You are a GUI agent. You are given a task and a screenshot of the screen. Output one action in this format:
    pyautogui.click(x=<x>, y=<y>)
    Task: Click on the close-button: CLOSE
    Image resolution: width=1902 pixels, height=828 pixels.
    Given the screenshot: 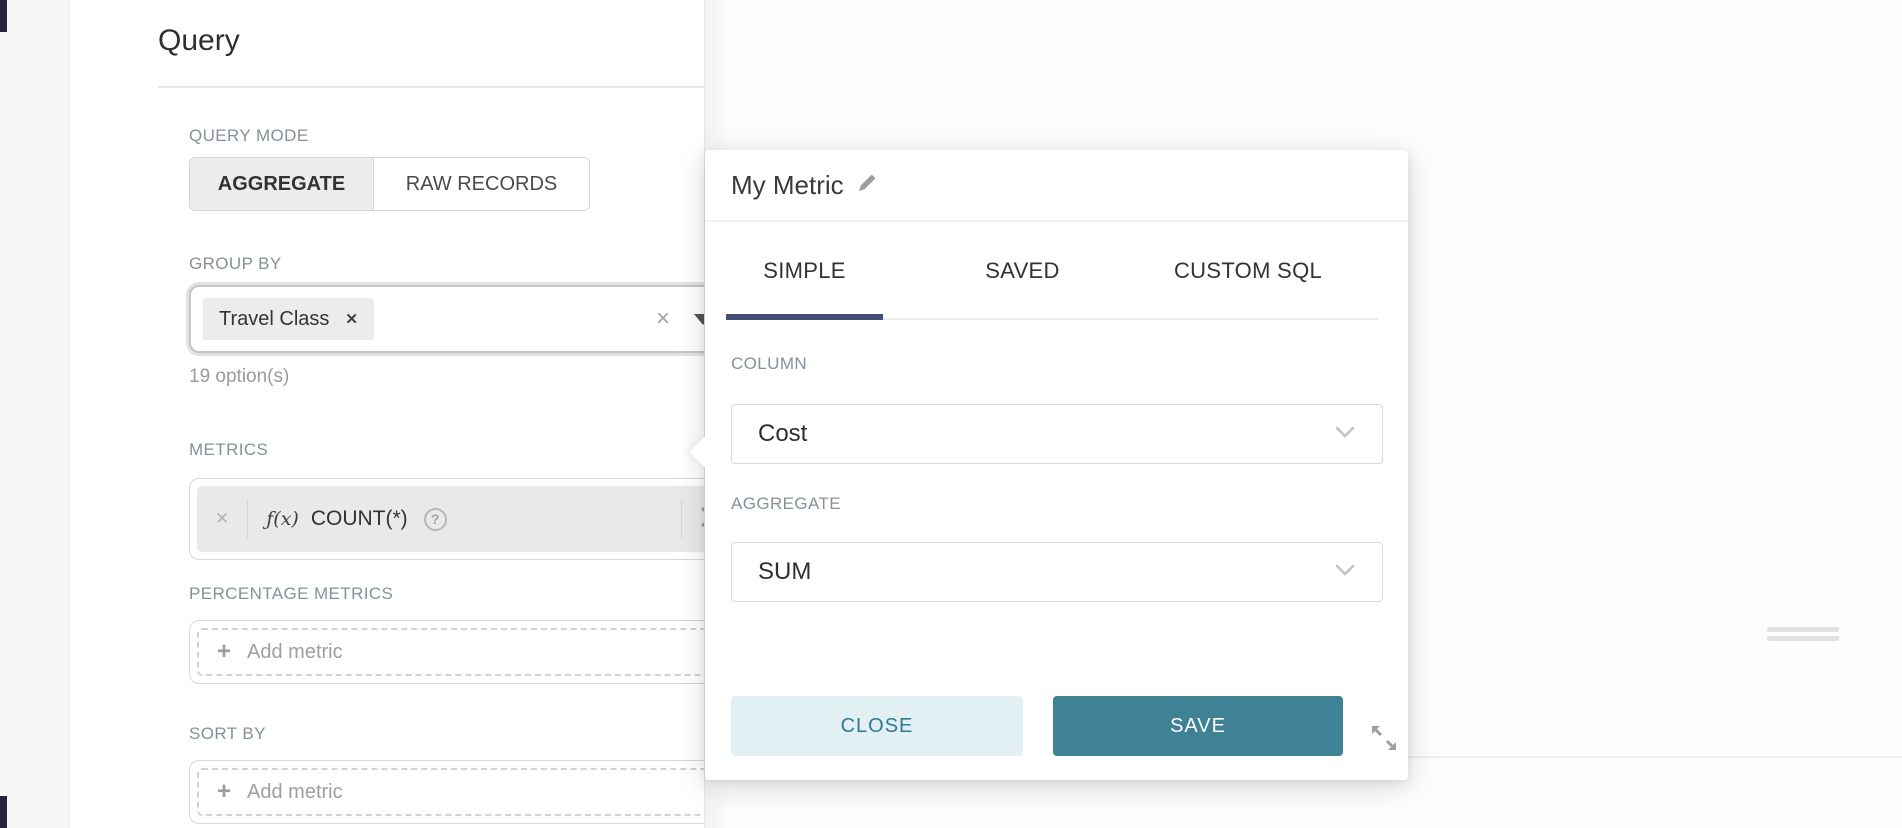 What is the action you would take?
    pyautogui.click(x=877, y=726)
    